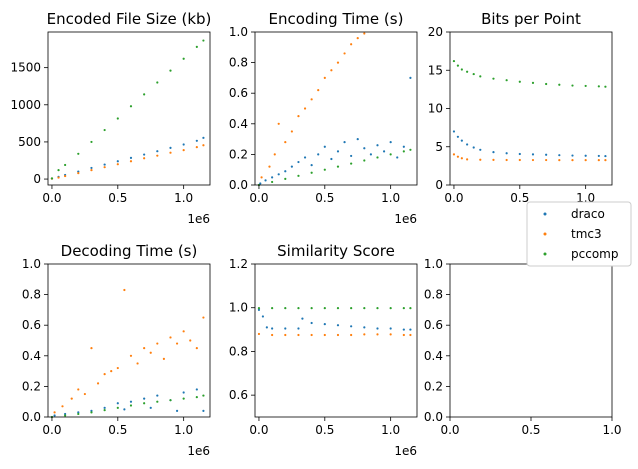 This screenshot has width=638, height=469. What do you see at coordinates (435, 32) in the screenshot?
I see `y-tick-label: 20` at bounding box center [435, 32].